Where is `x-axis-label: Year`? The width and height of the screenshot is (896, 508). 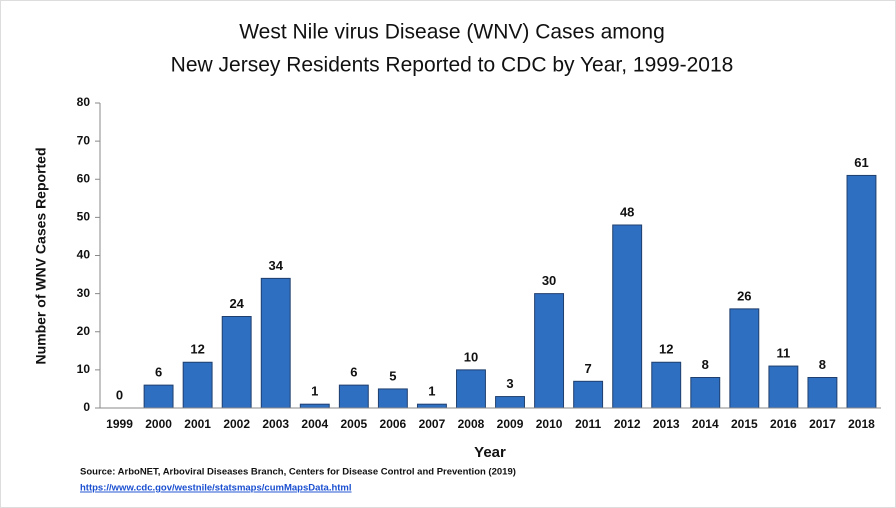 x-axis-label: Year is located at coordinates (490, 452).